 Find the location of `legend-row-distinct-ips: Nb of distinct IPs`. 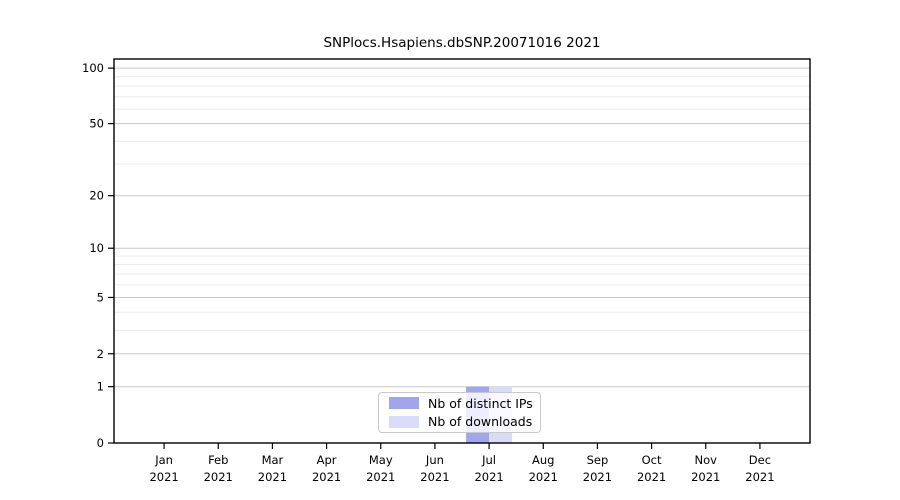

legend-row-distinct-ips: Nb of distinct IPs is located at coordinates (459, 403).